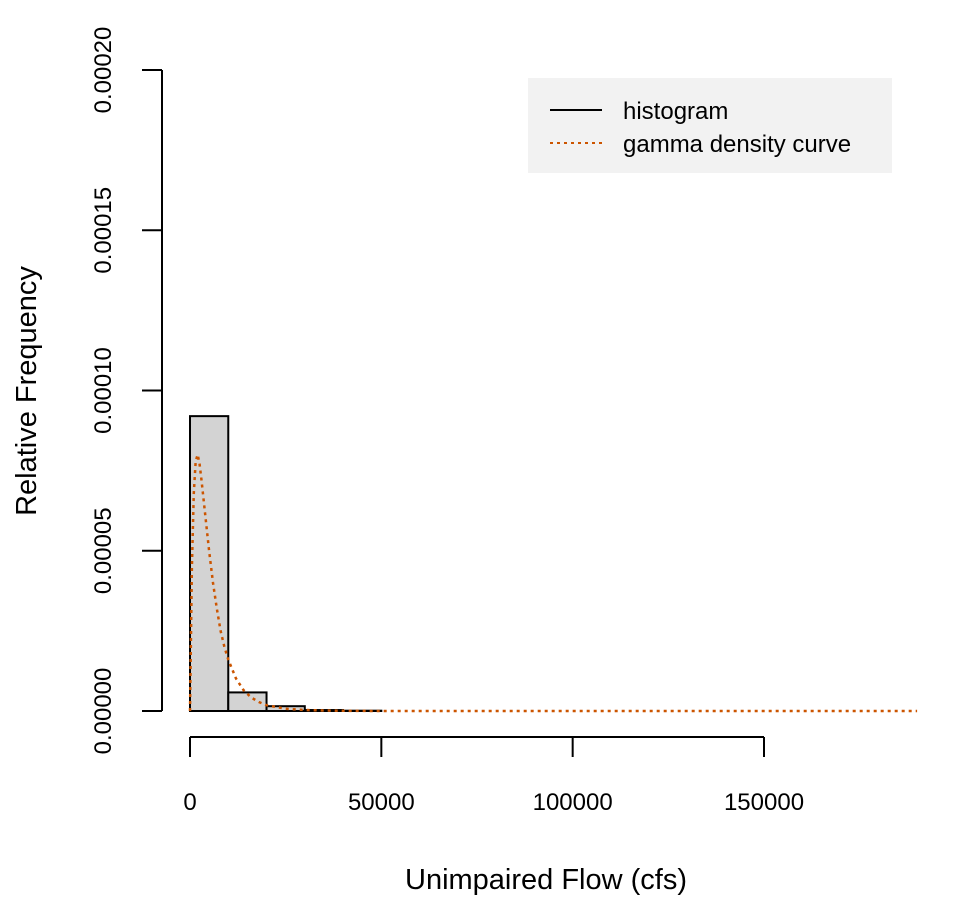 This screenshot has width=975, height=900. What do you see at coordinates (286, 564) in the screenshot?
I see `histogram-bars` at bounding box center [286, 564].